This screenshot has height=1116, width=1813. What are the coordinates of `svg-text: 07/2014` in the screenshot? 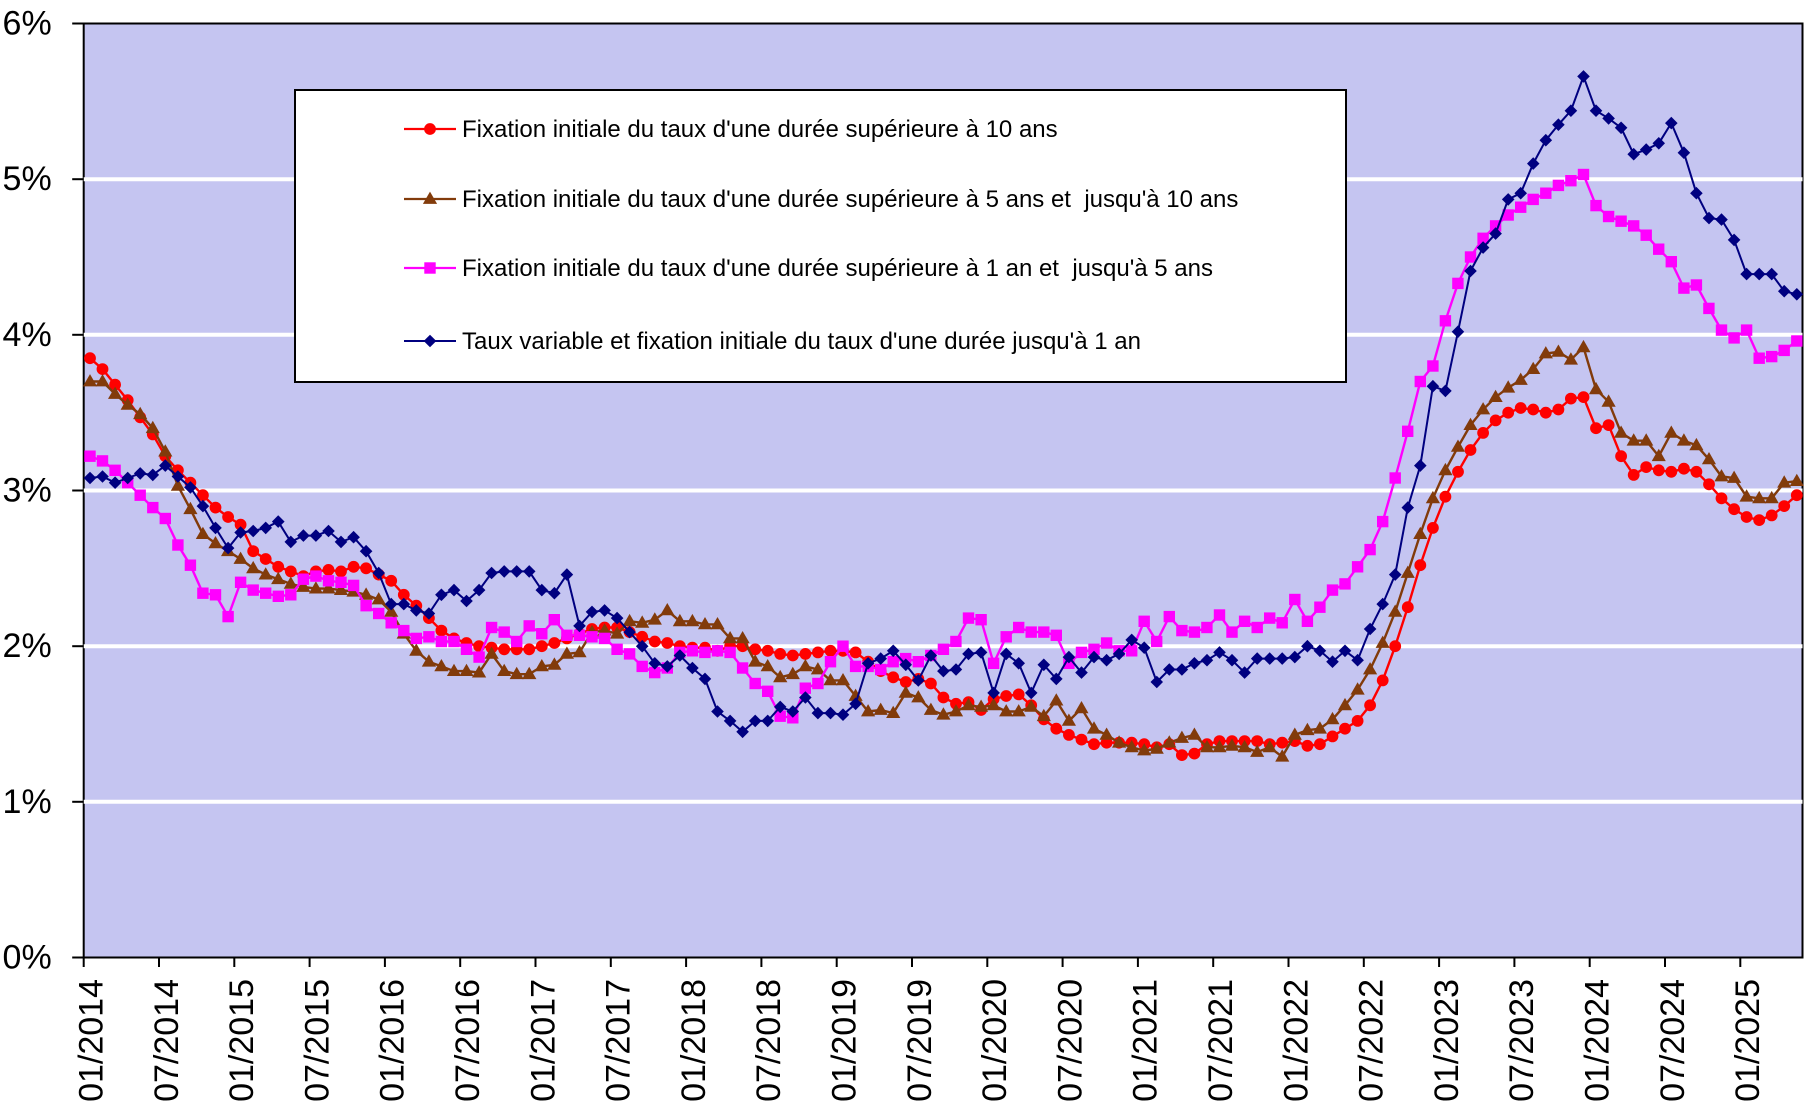 It's located at (167, 1040).